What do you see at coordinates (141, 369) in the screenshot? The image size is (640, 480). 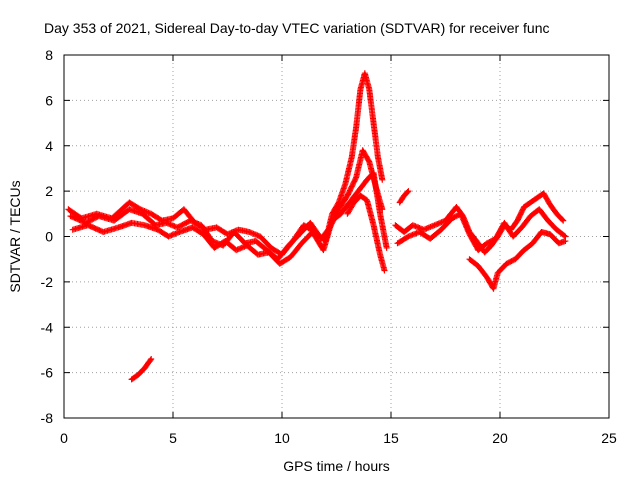 I see `series-track-i` at bounding box center [141, 369].